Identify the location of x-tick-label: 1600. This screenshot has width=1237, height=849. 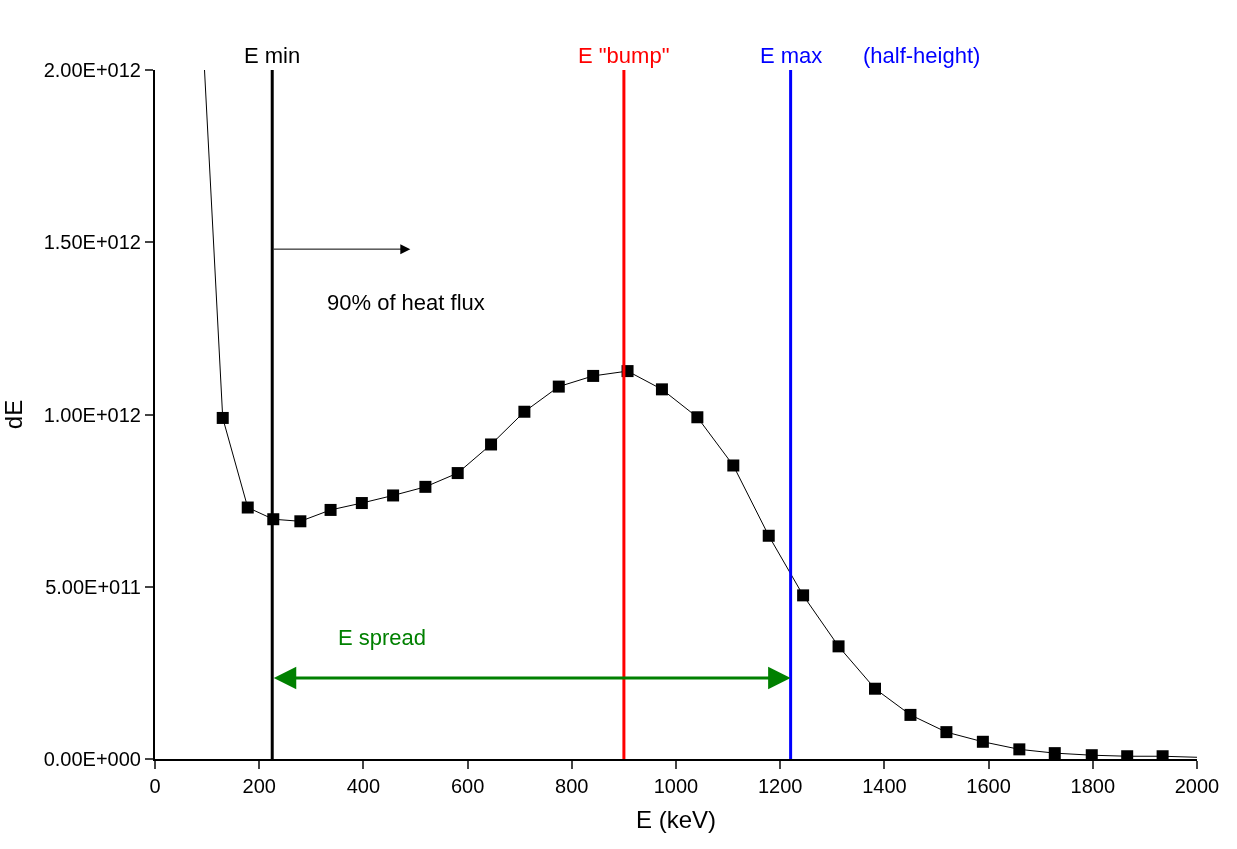
(988, 786).